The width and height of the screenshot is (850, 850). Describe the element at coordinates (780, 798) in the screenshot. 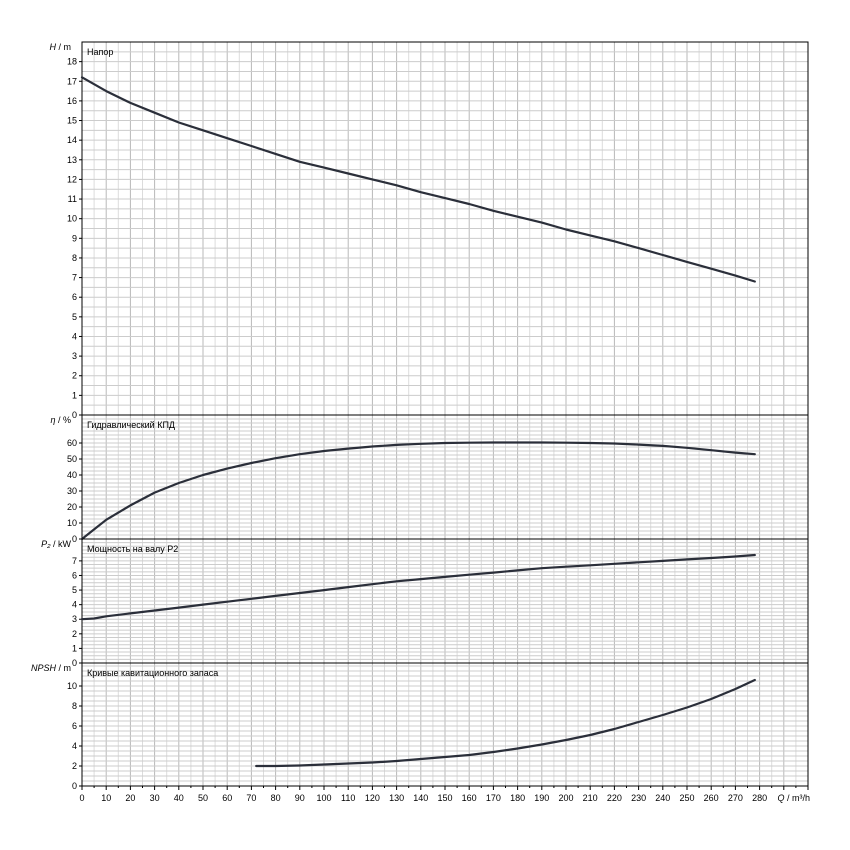

I see `x-axis-symbol: Q` at that location.